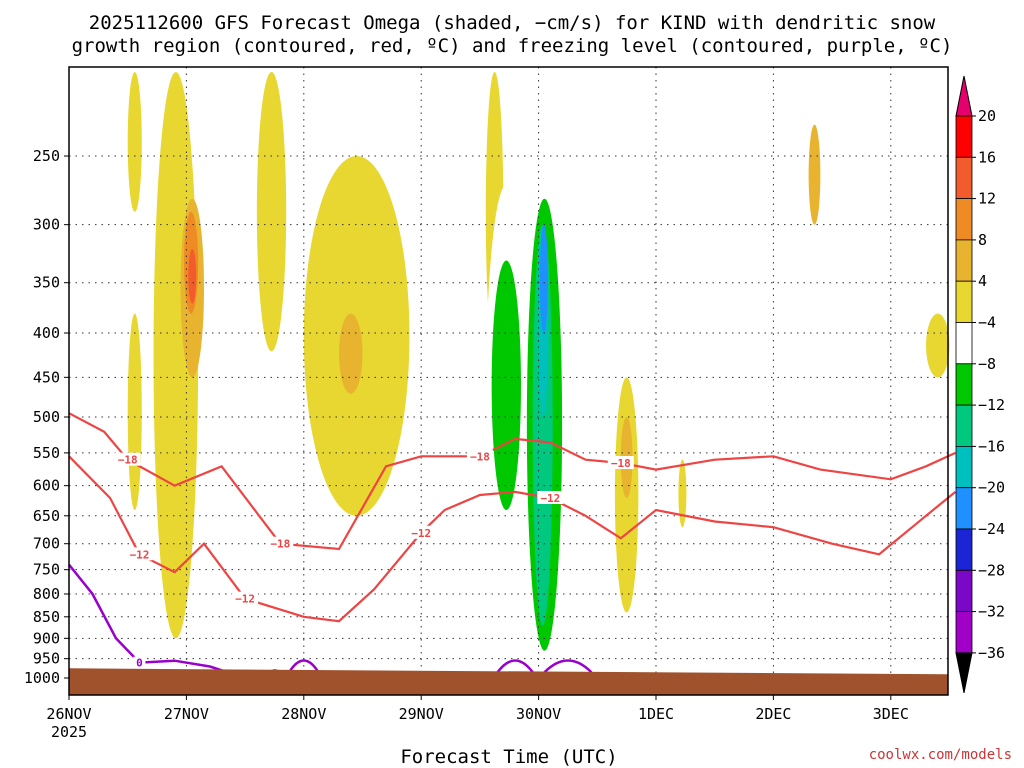  I want to click on y-tick-label: 400, so click(46, 333).